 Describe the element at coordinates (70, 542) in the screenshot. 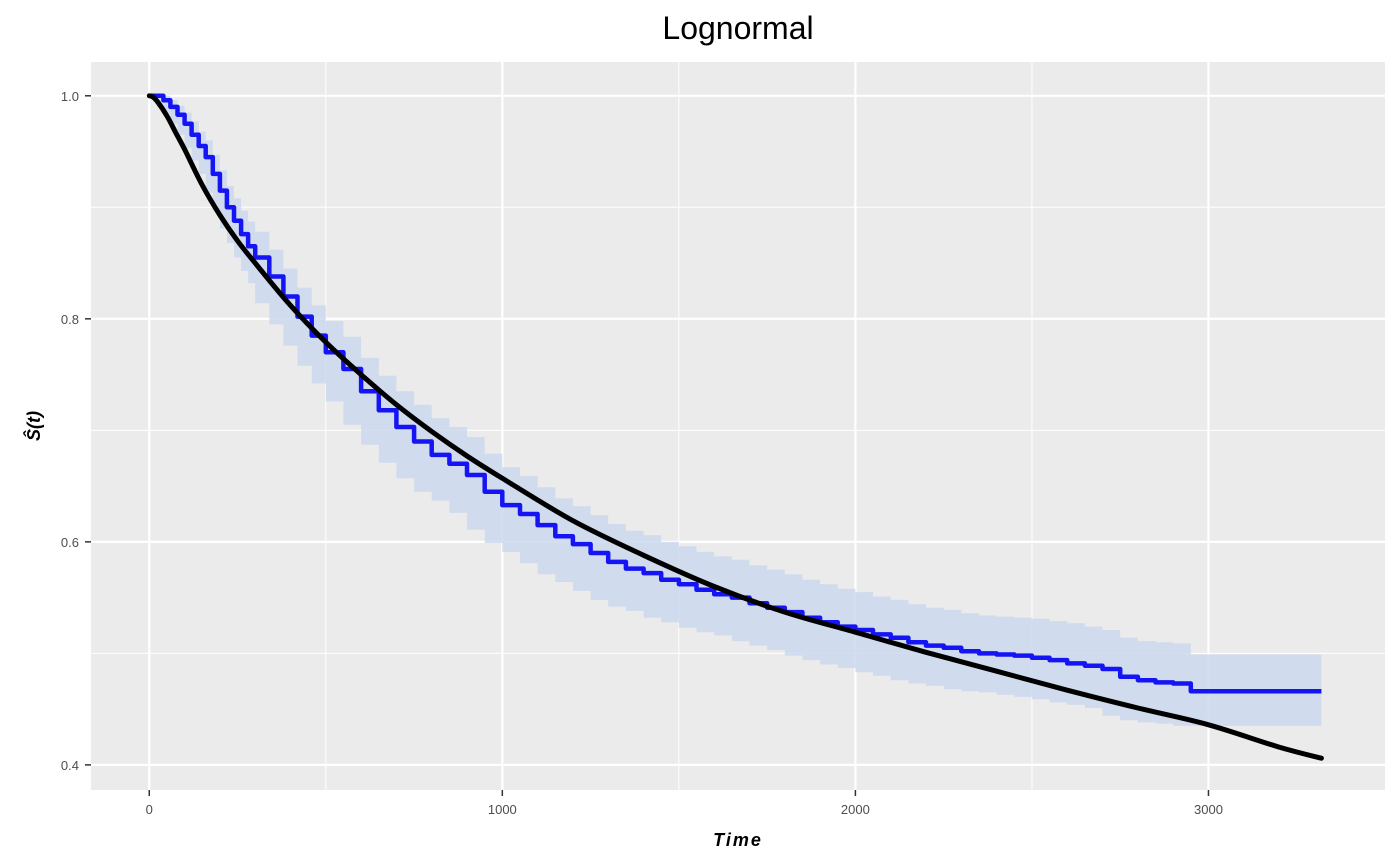

I see `y-tick-label: 0.6` at that location.